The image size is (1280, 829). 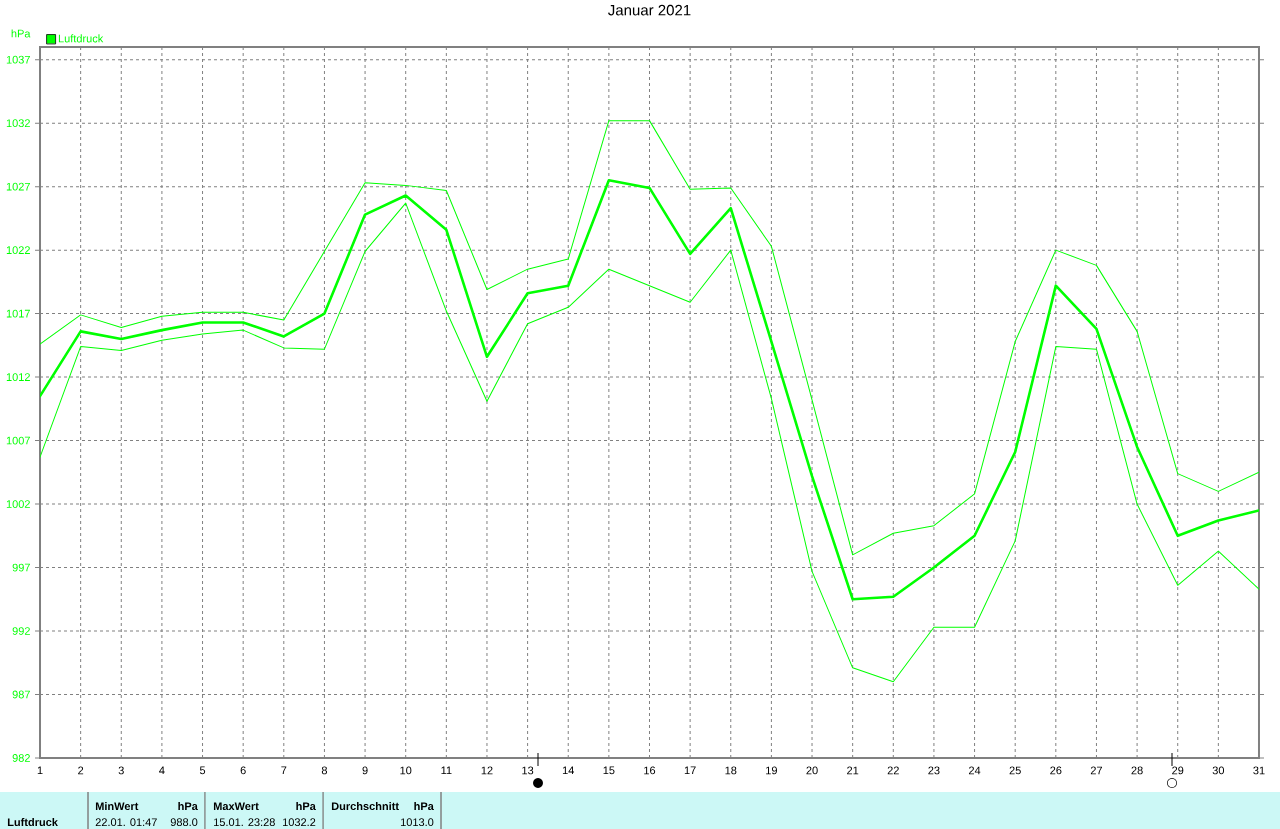 I want to click on x-tick-label: 12, so click(x=487, y=770).